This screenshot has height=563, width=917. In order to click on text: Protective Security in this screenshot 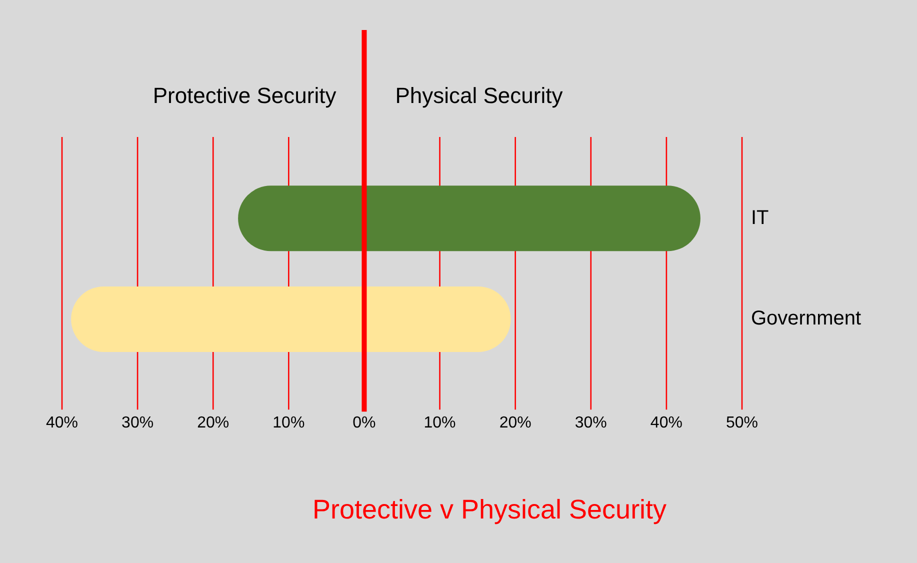, I will do `click(244, 95)`.